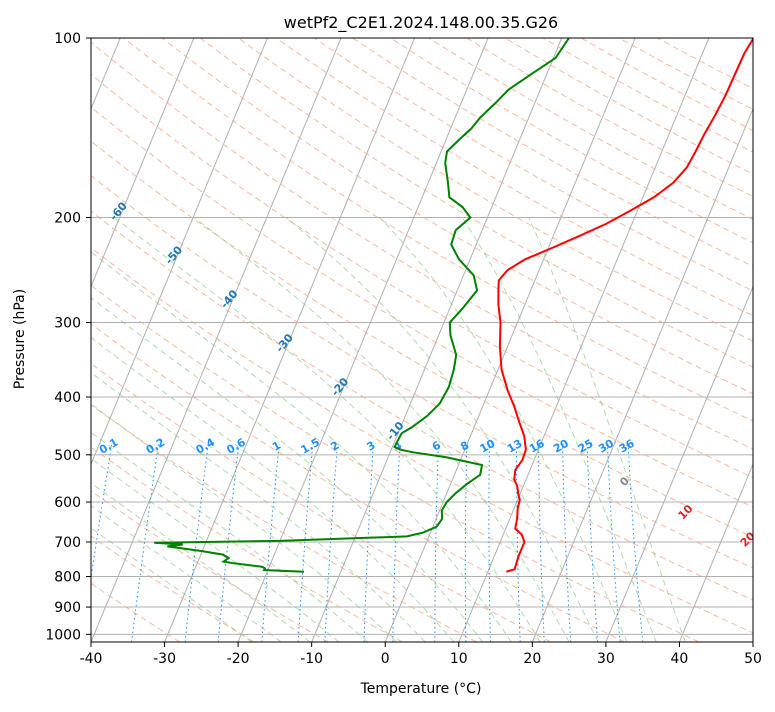 The image size is (775, 712). Describe the element at coordinates (164, 659) in the screenshot. I see `x-tick-label: -30` at that location.